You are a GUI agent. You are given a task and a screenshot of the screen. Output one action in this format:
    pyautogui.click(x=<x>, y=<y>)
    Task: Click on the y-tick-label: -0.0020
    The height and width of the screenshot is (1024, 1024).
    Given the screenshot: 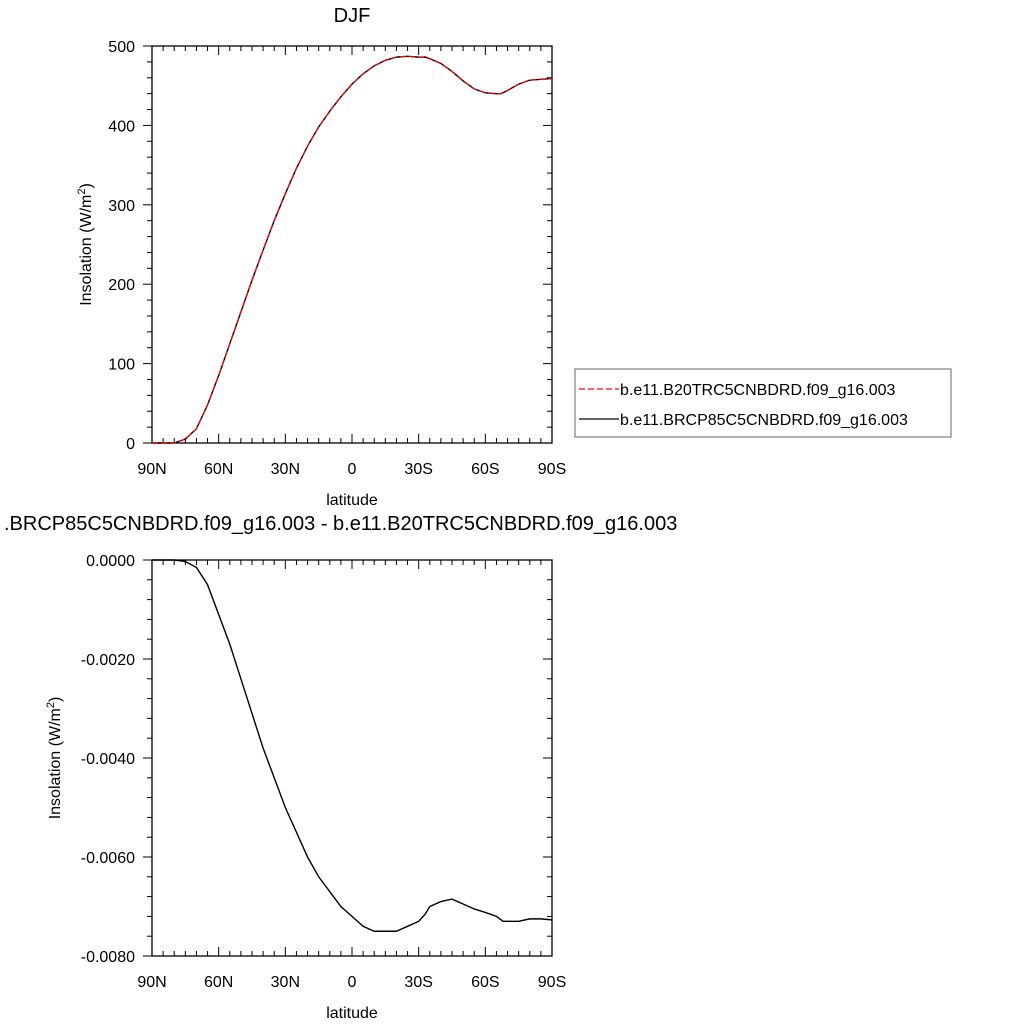 What is the action you would take?
    pyautogui.click(x=108, y=660)
    